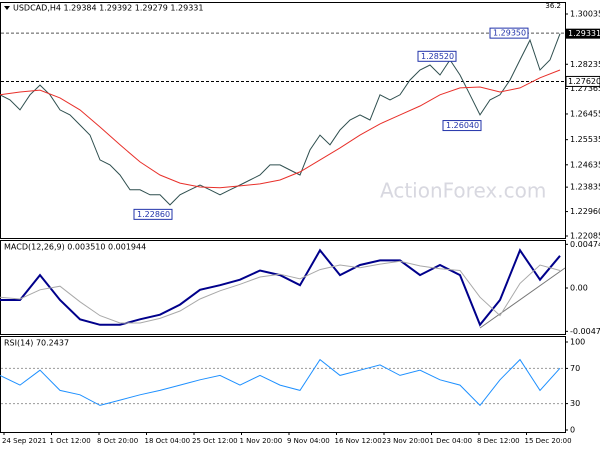 Image resolution: width=600 pixels, height=450 pixels. Describe the element at coordinates (451, 441) in the screenshot. I see `x-tick-label: 1 Dec 04:00` at that location.